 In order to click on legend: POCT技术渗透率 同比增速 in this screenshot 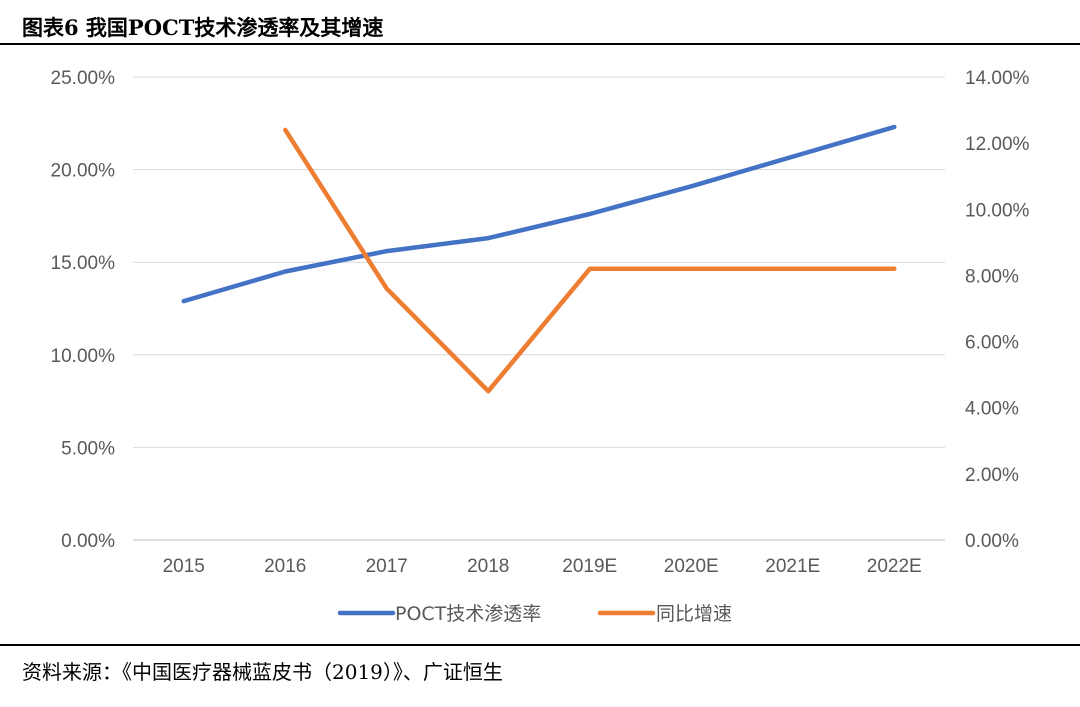, I will do `click(534, 614)`.